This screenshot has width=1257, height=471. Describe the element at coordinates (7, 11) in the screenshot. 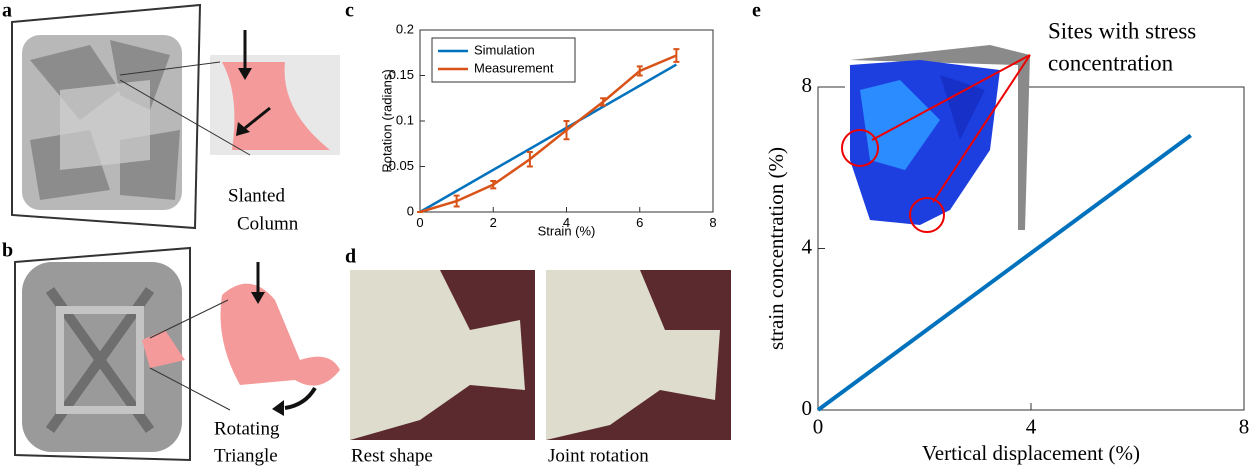

I see `panel-label: a` at that location.